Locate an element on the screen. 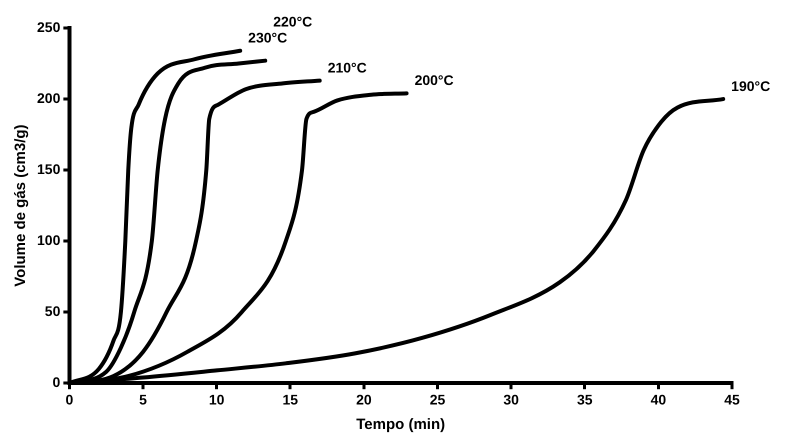 This screenshot has height=447, width=800. series-label: 210°C is located at coordinates (347, 67).